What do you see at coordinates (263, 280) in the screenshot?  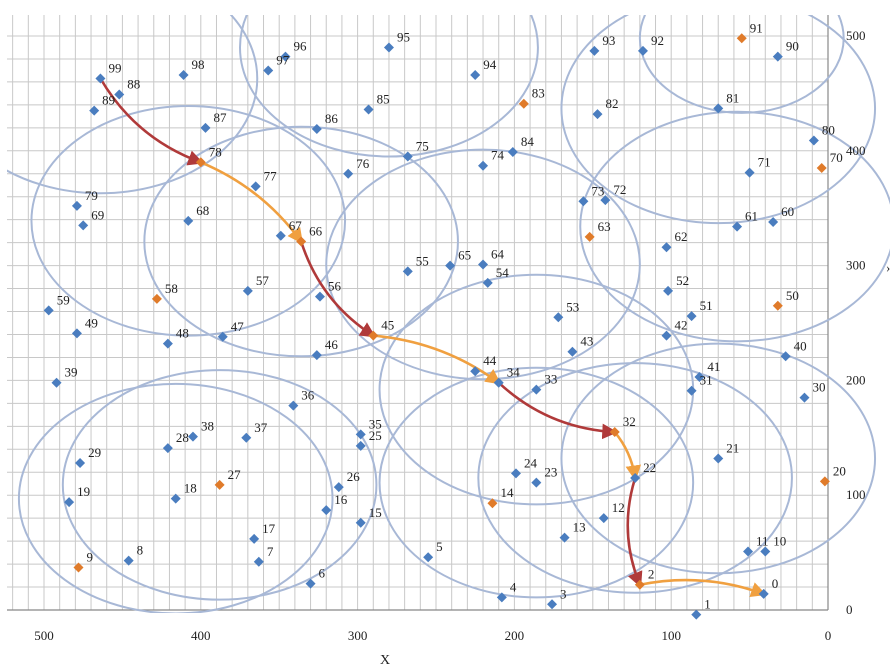 I see `node-label: 57` at bounding box center [263, 280].